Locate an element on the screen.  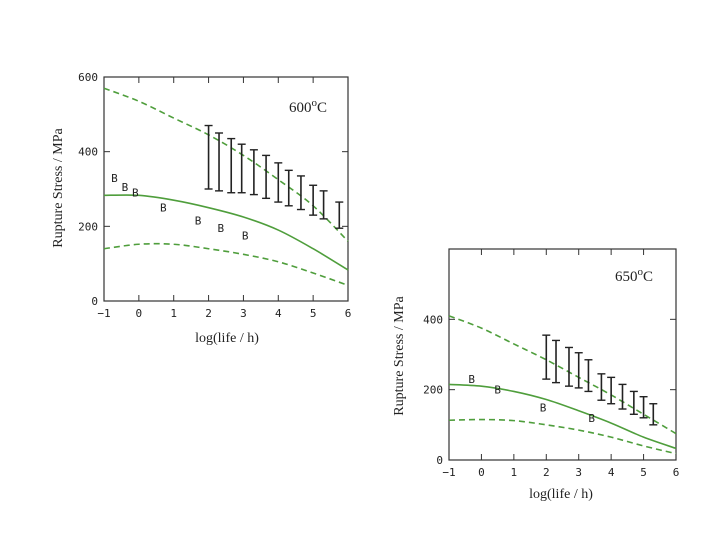
temperature-annotation: 650oC is located at coordinates (634, 275).